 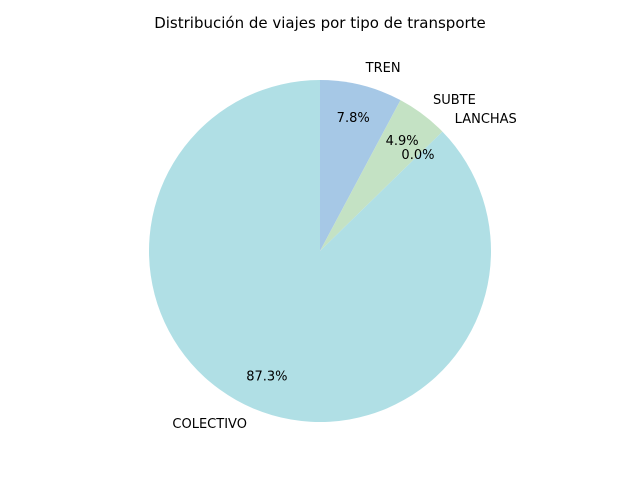 What do you see at coordinates (454, 100) in the screenshot?
I see `slice-label-subte: SUBTE` at bounding box center [454, 100].